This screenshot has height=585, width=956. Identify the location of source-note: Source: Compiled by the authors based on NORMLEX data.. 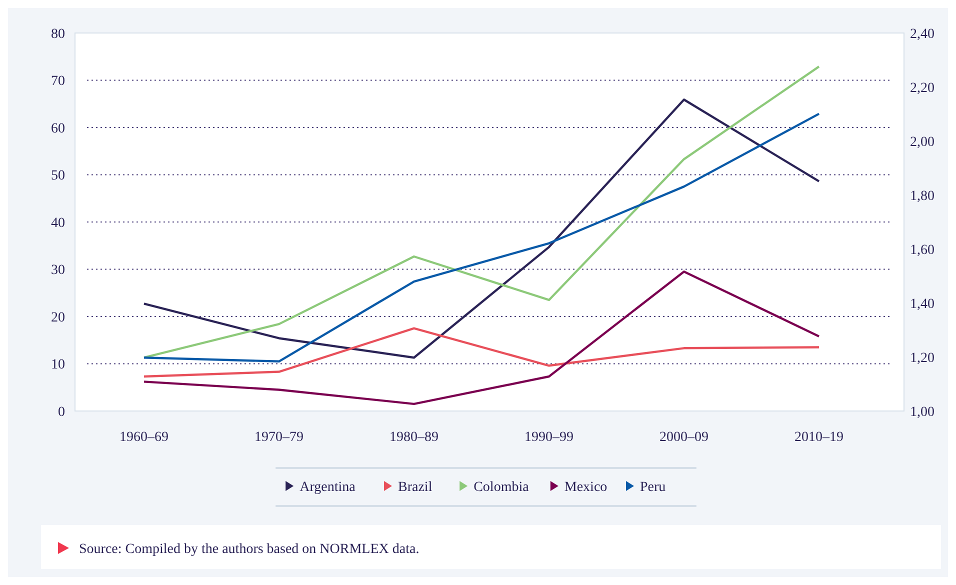
(249, 549).